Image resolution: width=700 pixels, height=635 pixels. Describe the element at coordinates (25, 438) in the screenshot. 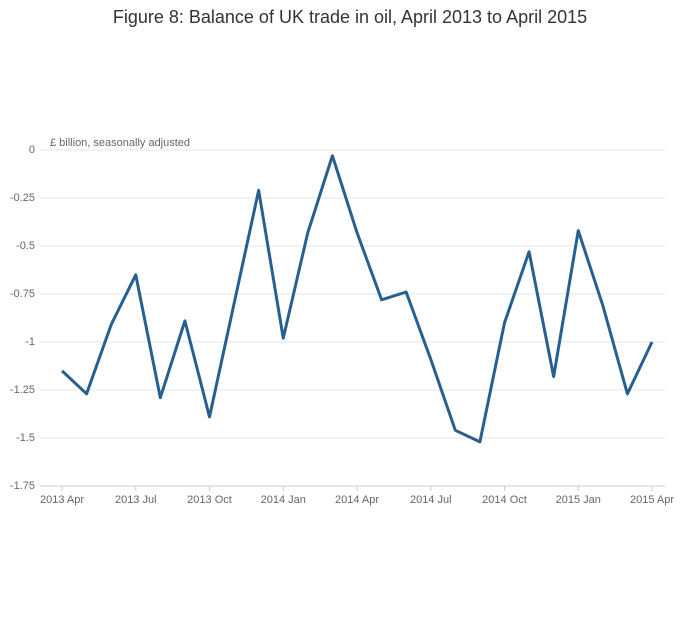

I see `y-tick-label: -1.5` at that location.